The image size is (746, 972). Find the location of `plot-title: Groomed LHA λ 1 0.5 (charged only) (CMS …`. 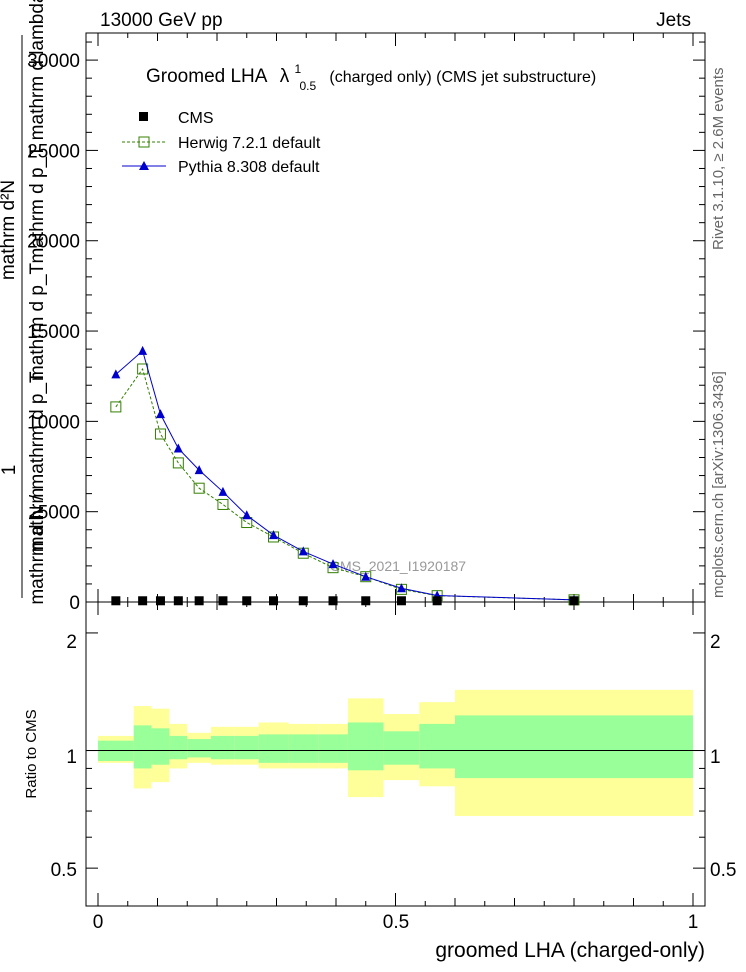

plot-title: Groomed LHA λ 1 0.5 (charged only) (CMS … is located at coordinates (371, 76).